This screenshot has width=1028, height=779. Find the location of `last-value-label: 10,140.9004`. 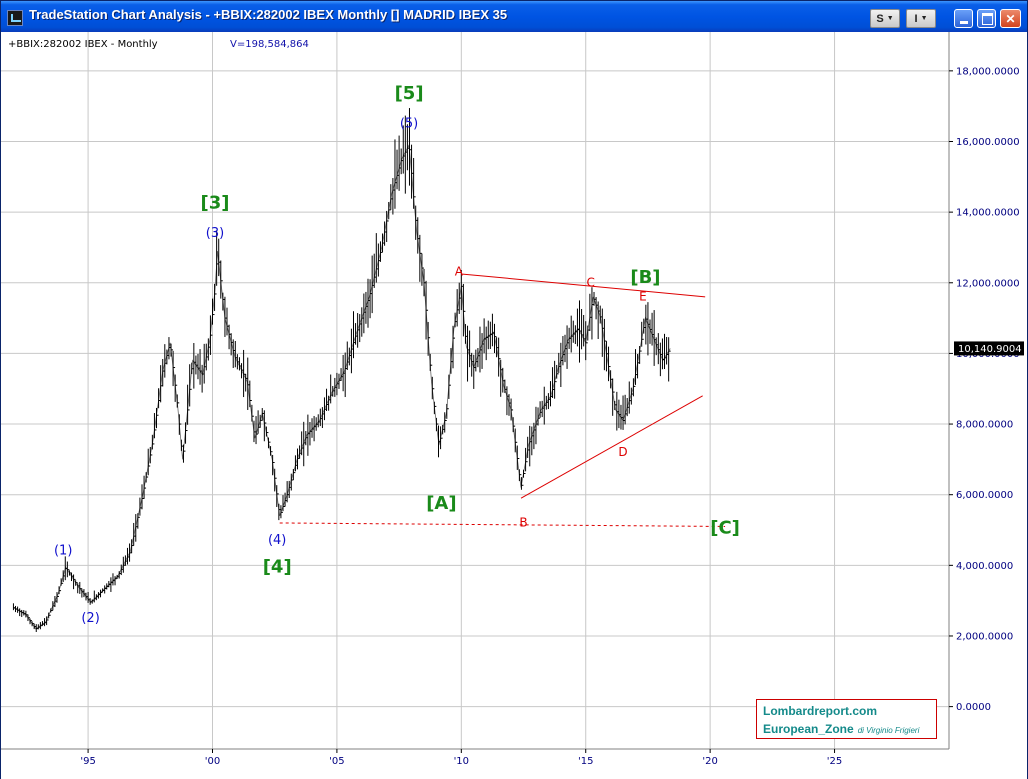

last-value-label: 10,140.9004 is located at coordinates (990, 349).